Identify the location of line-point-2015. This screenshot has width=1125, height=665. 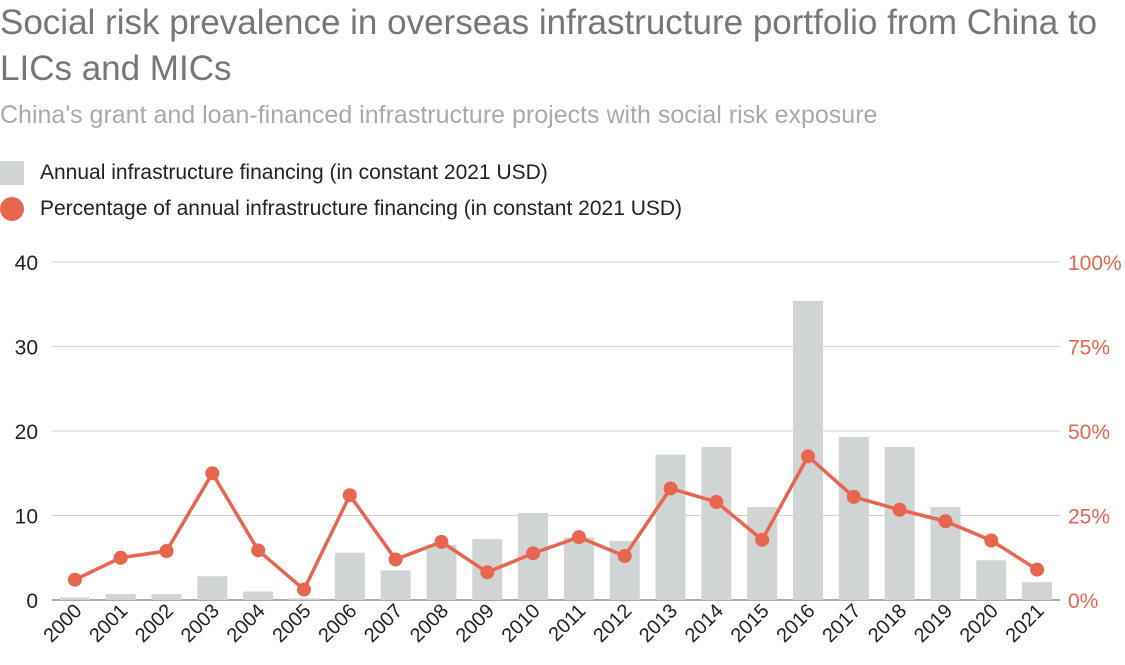
(762, 539).